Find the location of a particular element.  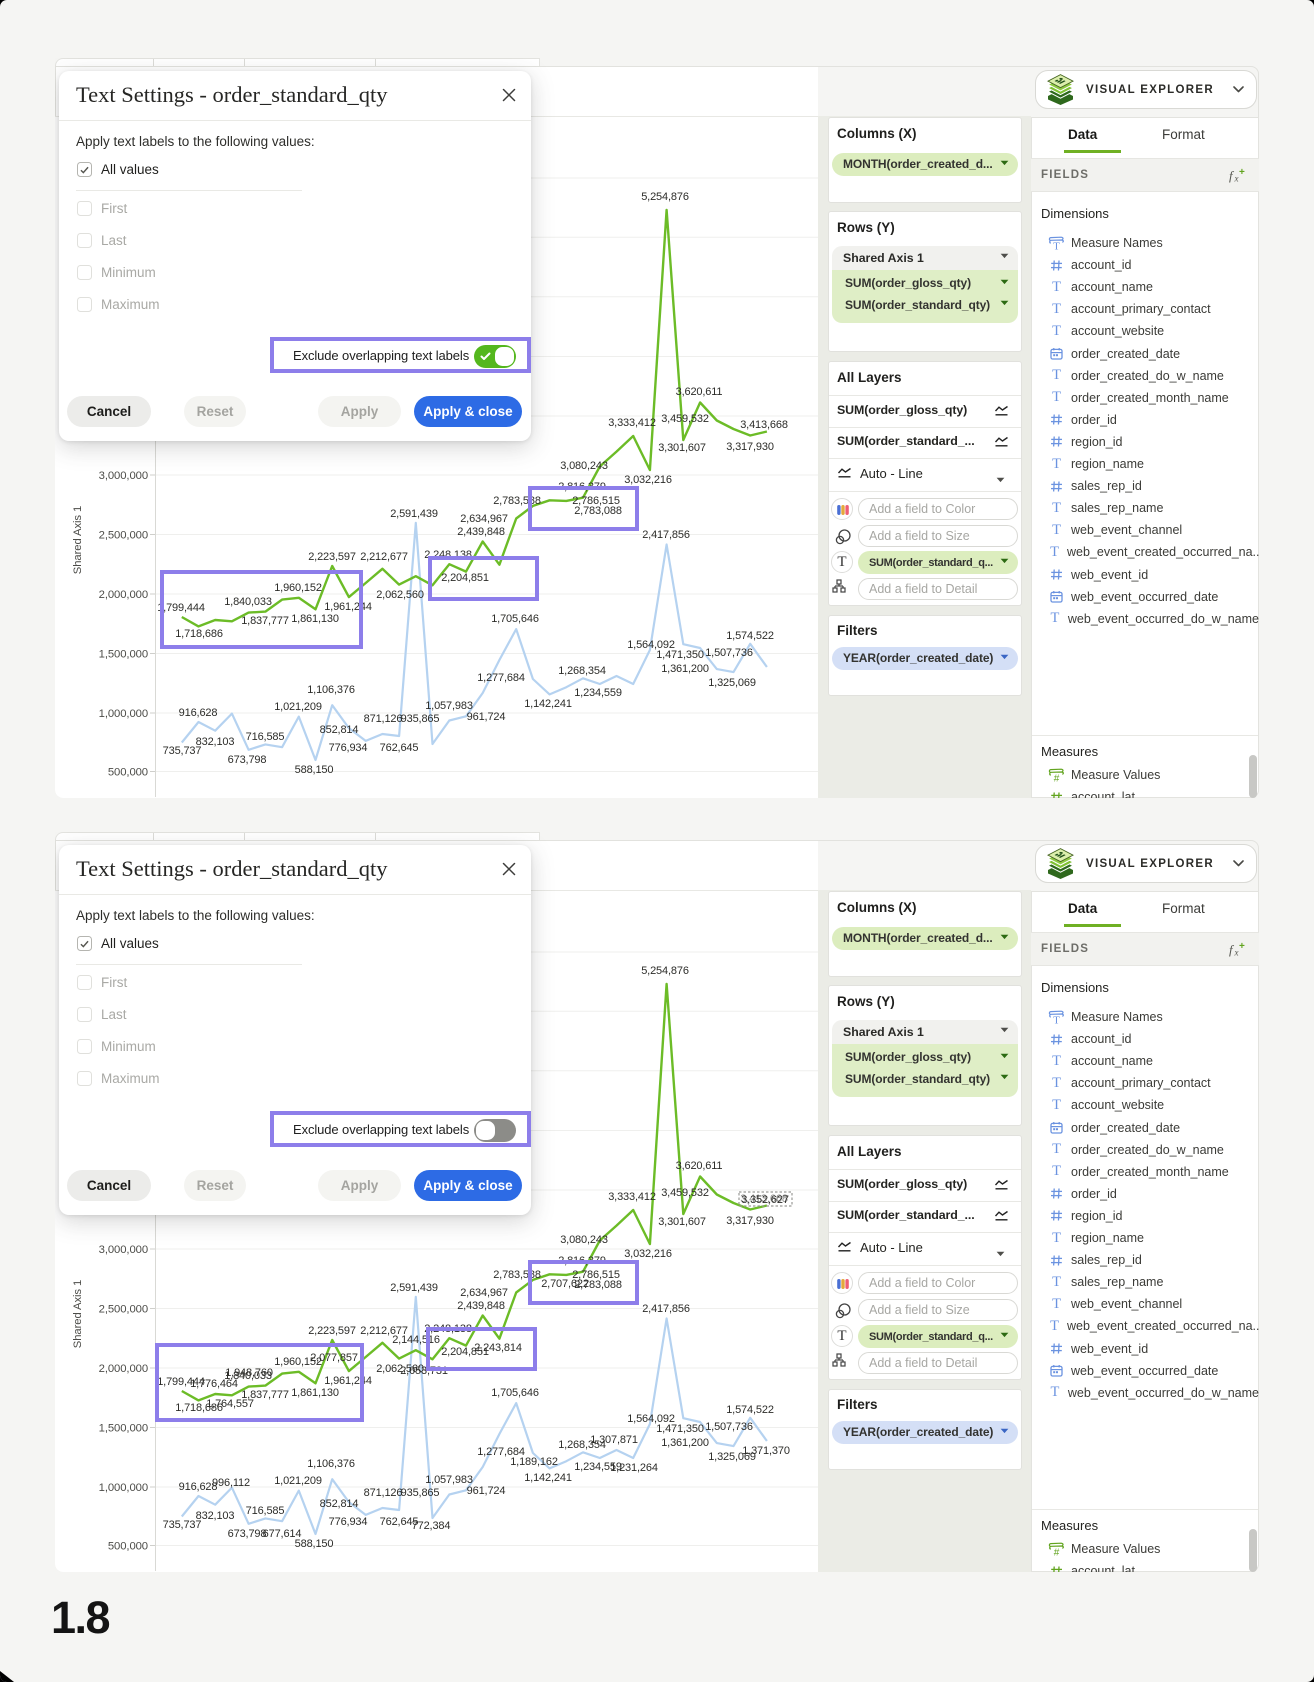

svg-text: 2,783,588 is located at coordinates (517, 1275).